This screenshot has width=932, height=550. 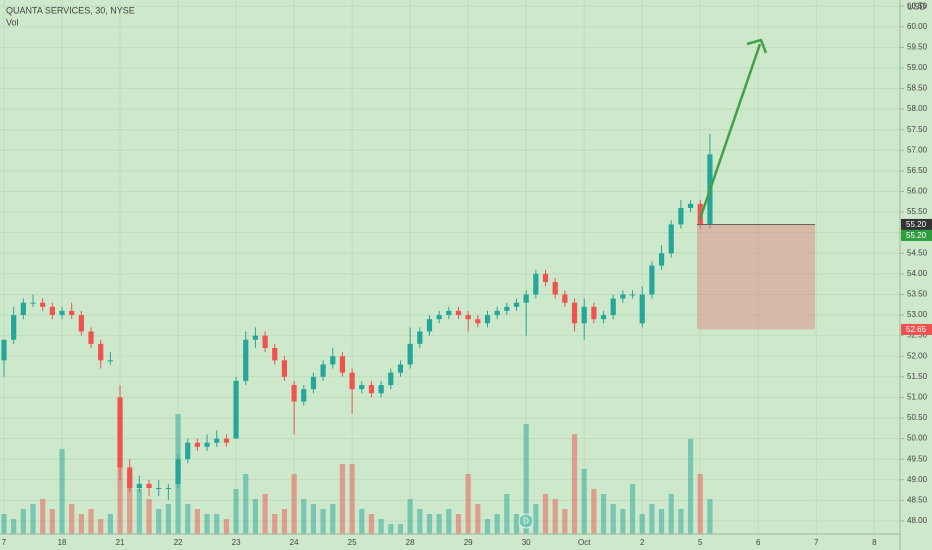 What do you see at coordinates (120, 542) in the screenshot?
I see `x-tick-label: 21` at bounding box center [120, 542].